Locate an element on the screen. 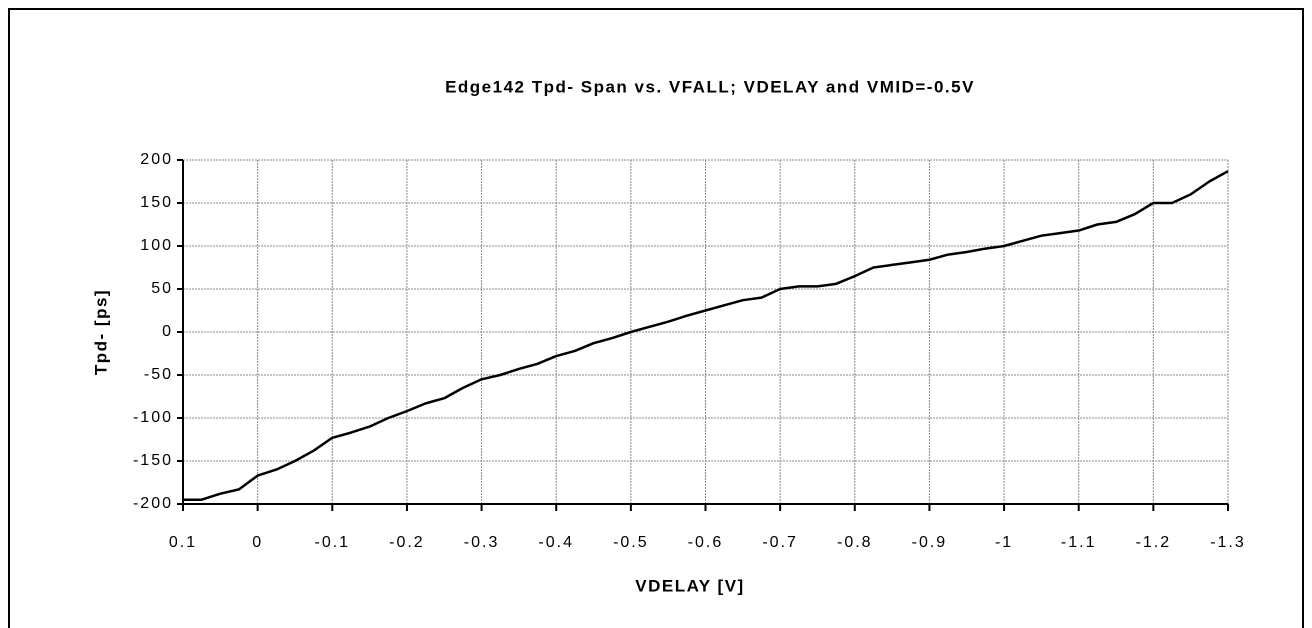 This screenshot has height=628, width=1312. y-tick-label: -200 is located at coordinates (153, 503).